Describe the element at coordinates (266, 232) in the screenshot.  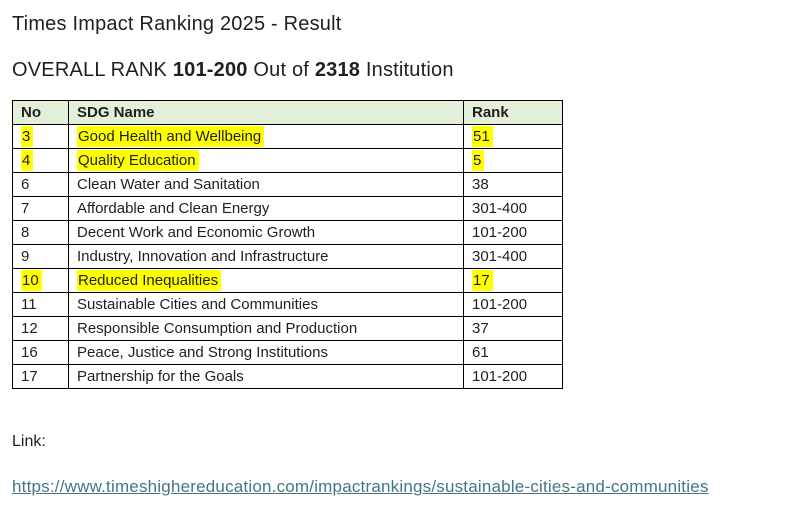
I see `sdg-name-cell: Decent Work and Economic Growth` at that location.